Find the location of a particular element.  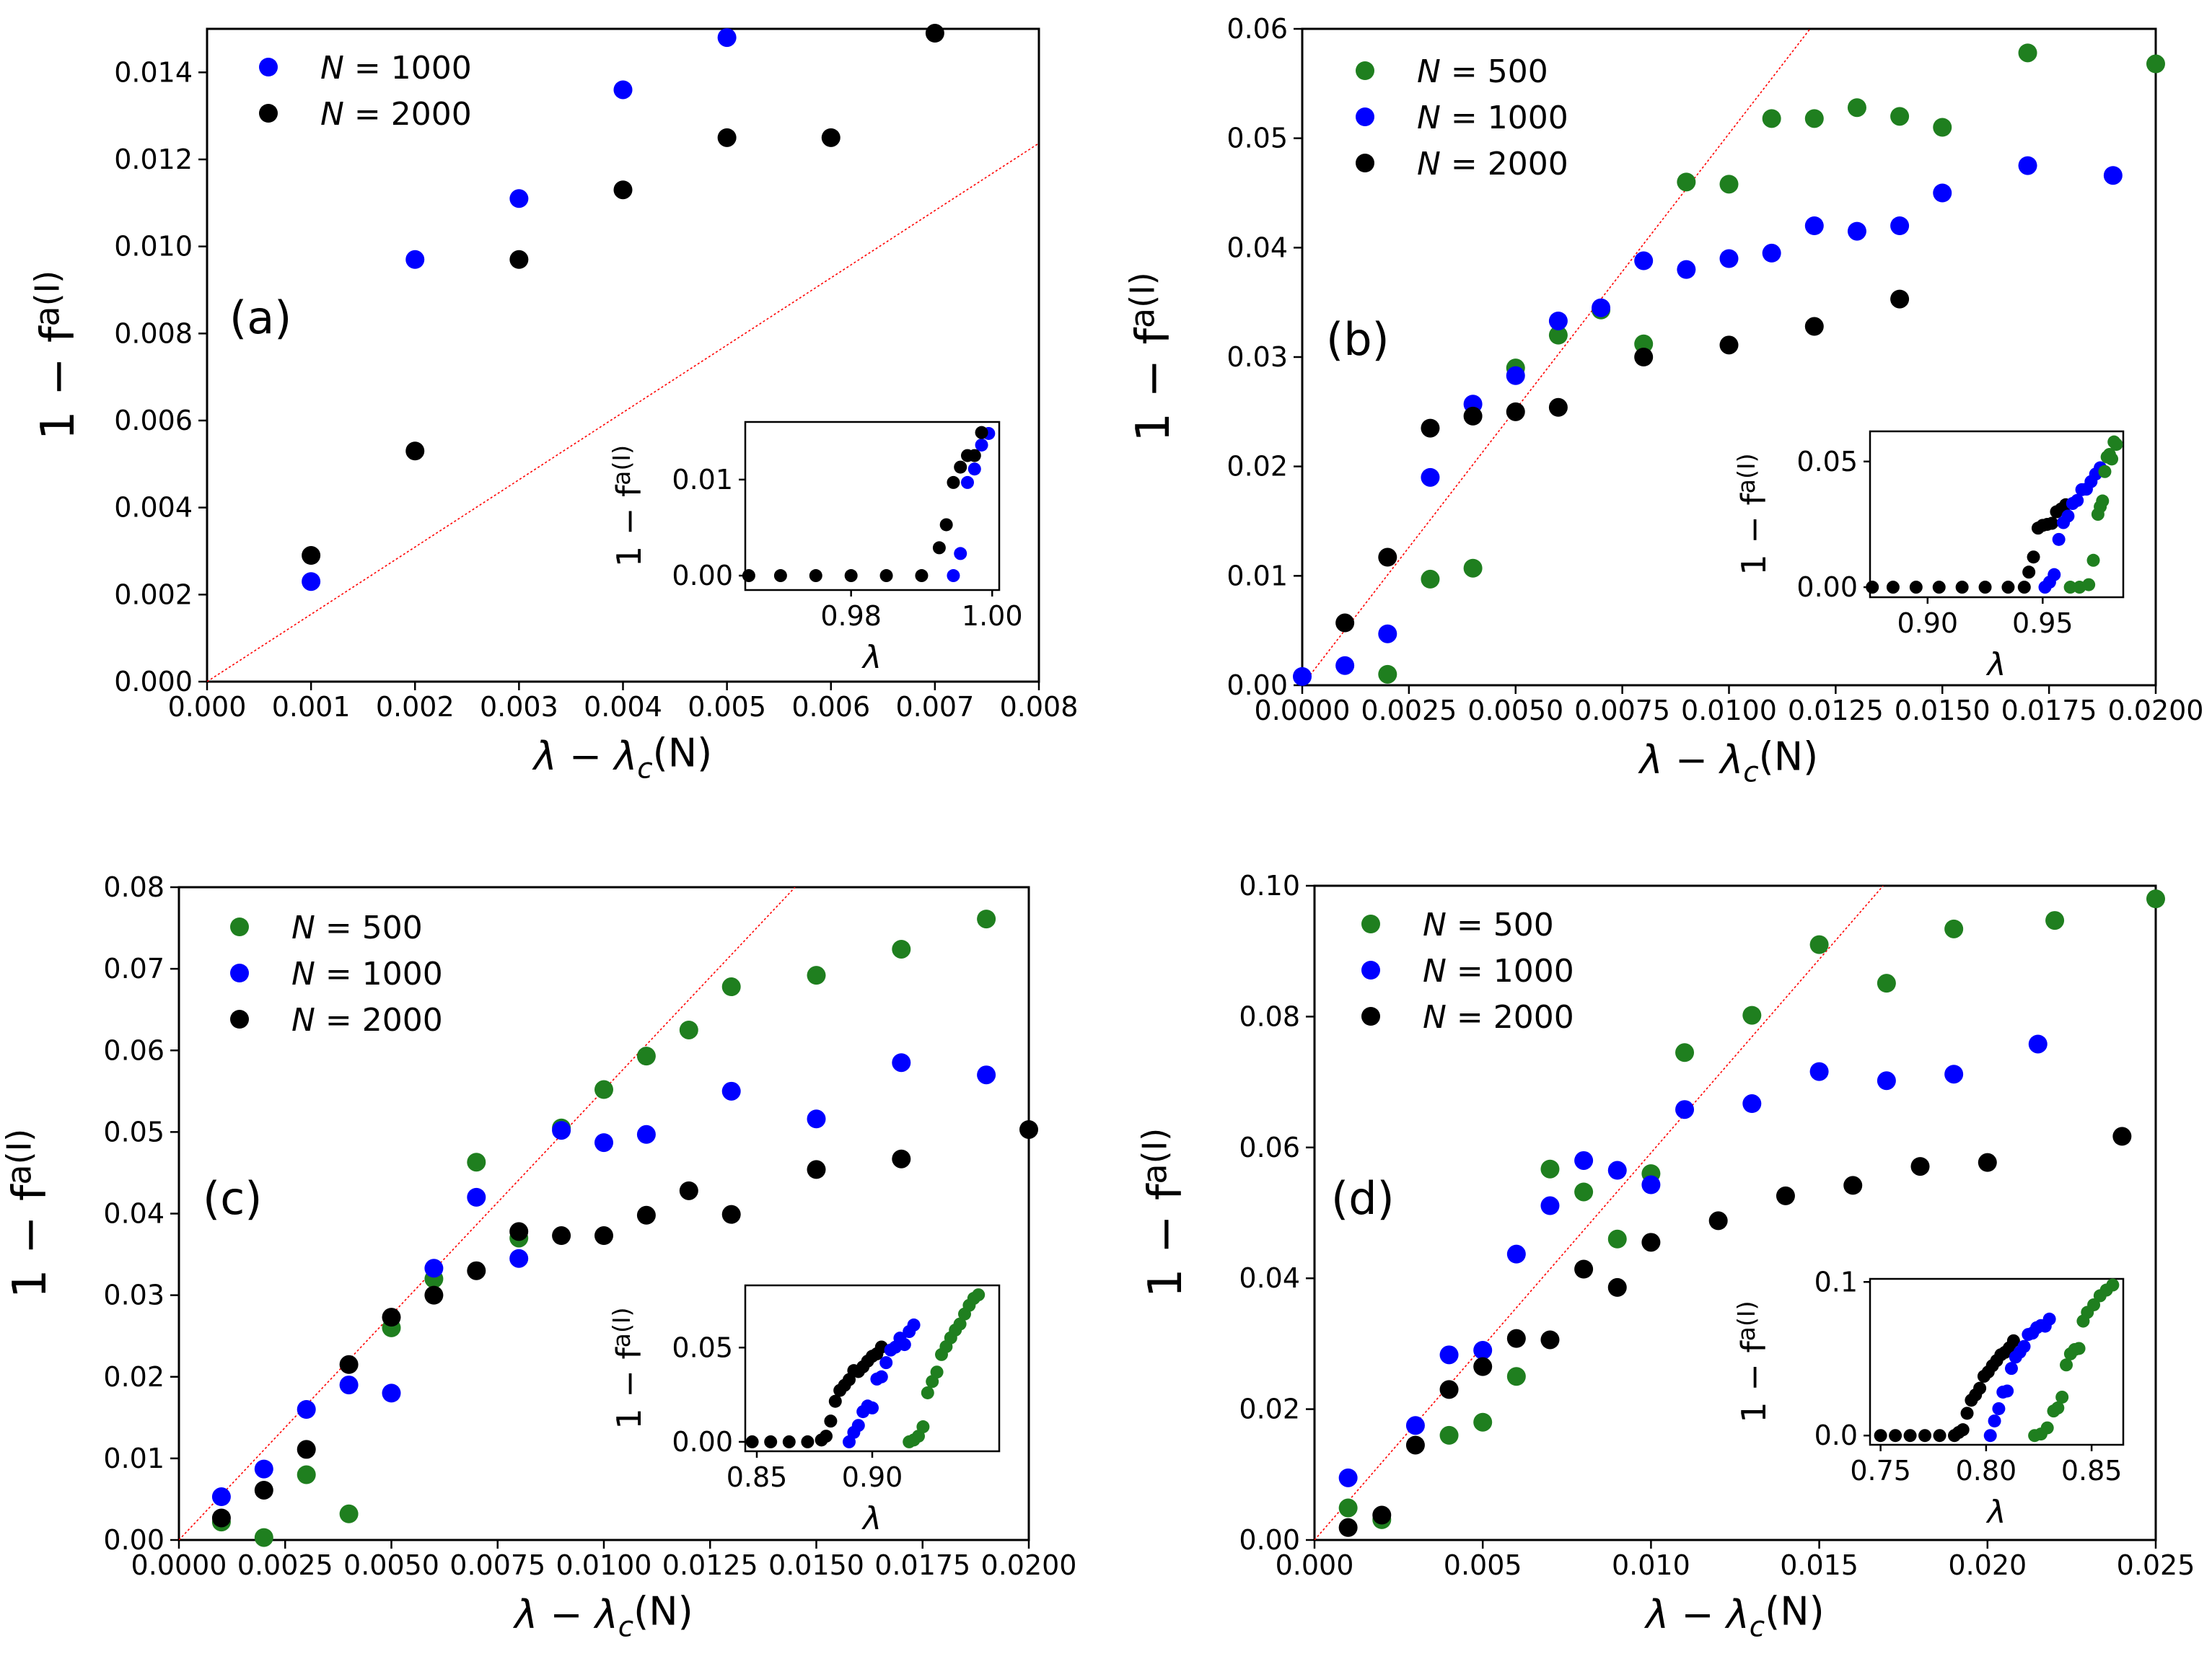

panel-d-inset-points is located at coordinates (1997, 1361).